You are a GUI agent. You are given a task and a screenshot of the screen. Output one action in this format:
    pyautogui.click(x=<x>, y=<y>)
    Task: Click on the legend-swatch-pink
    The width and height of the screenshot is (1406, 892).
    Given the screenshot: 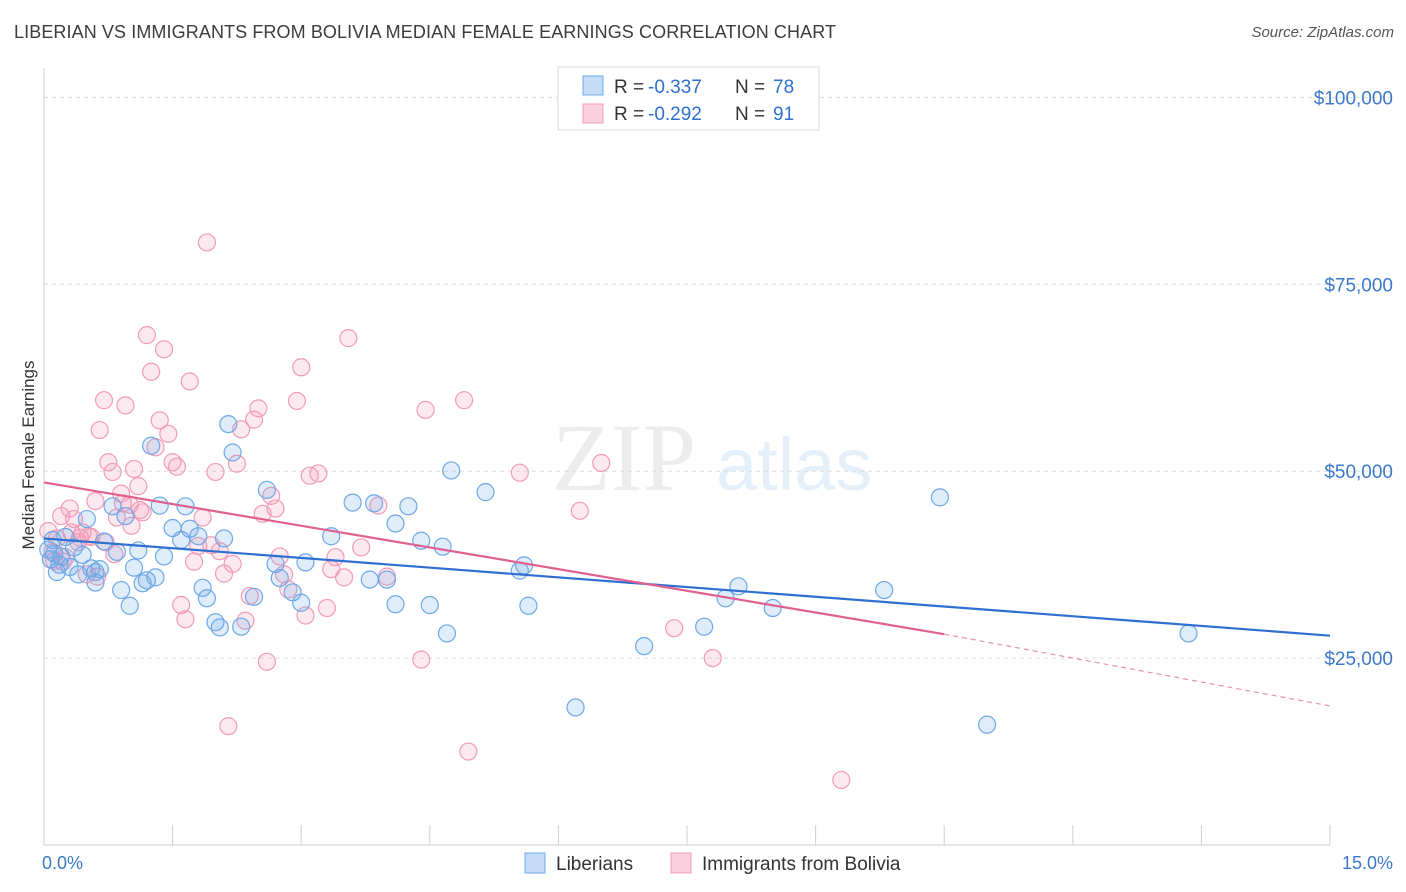 What is the action you would take?
    pyautogui.click(x=593, y=113)
    